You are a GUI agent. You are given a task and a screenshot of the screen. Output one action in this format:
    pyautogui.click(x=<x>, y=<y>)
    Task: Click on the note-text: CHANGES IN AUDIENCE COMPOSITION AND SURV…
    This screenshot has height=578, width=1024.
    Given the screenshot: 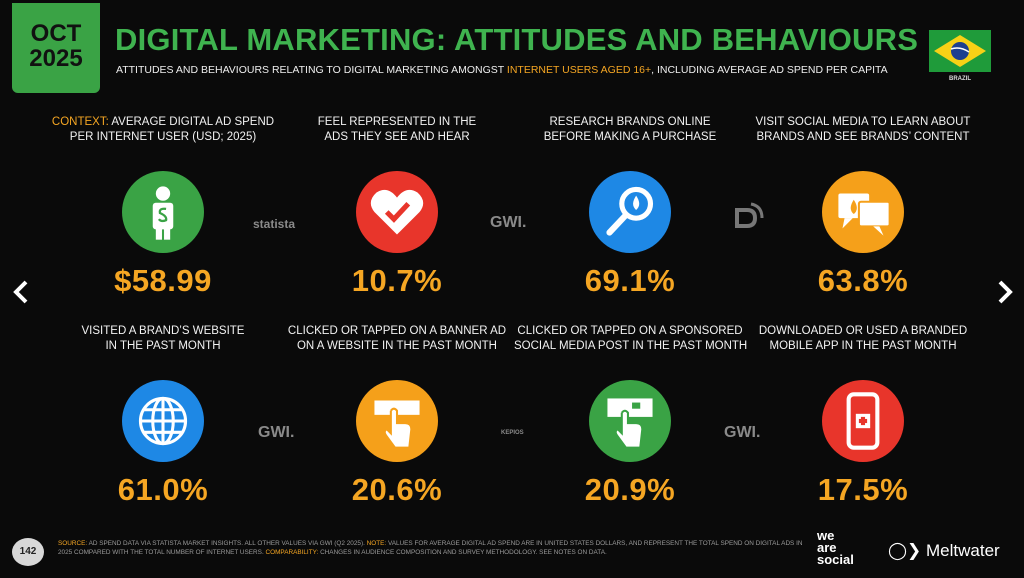 What is the action you would take?
    pyautogui.click(x=463, y=552)
    